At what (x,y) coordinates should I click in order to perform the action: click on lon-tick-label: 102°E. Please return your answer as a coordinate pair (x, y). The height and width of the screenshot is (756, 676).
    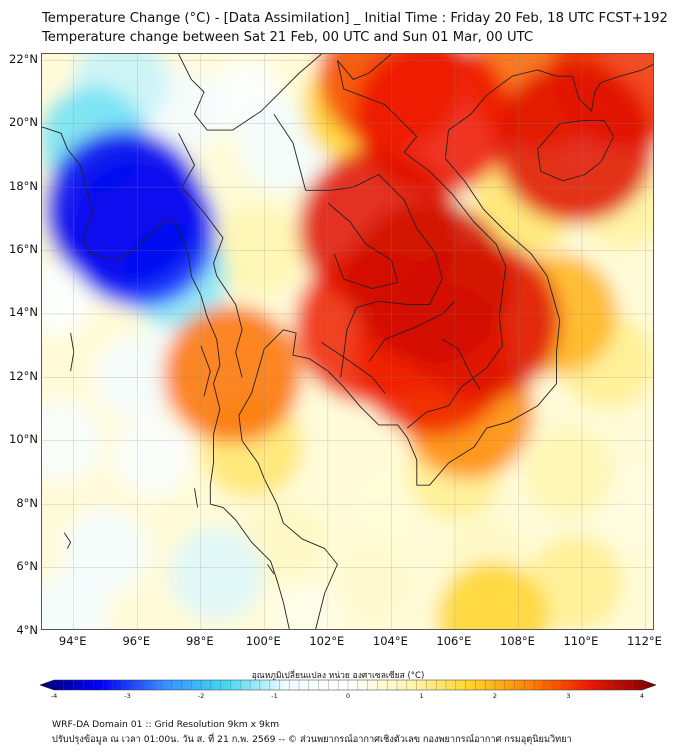
    Looking at the image, I should click on (327, 641).